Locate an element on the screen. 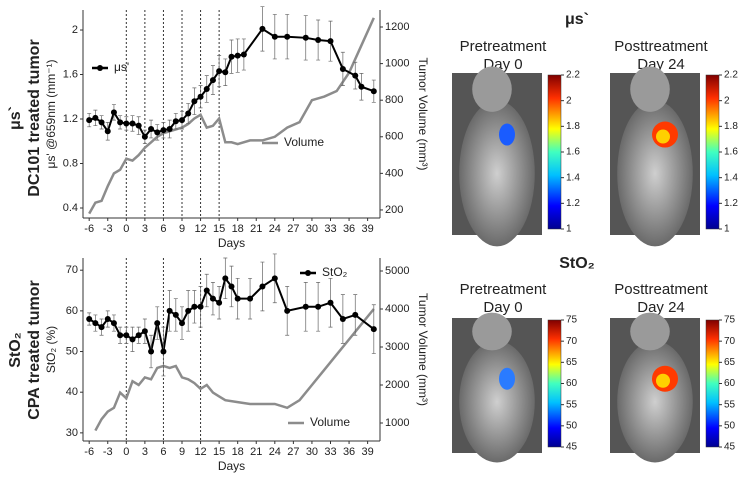 This screenshot has height=485, width=754. y2-tick-label: 1000 is located at coordinates (397, 423).